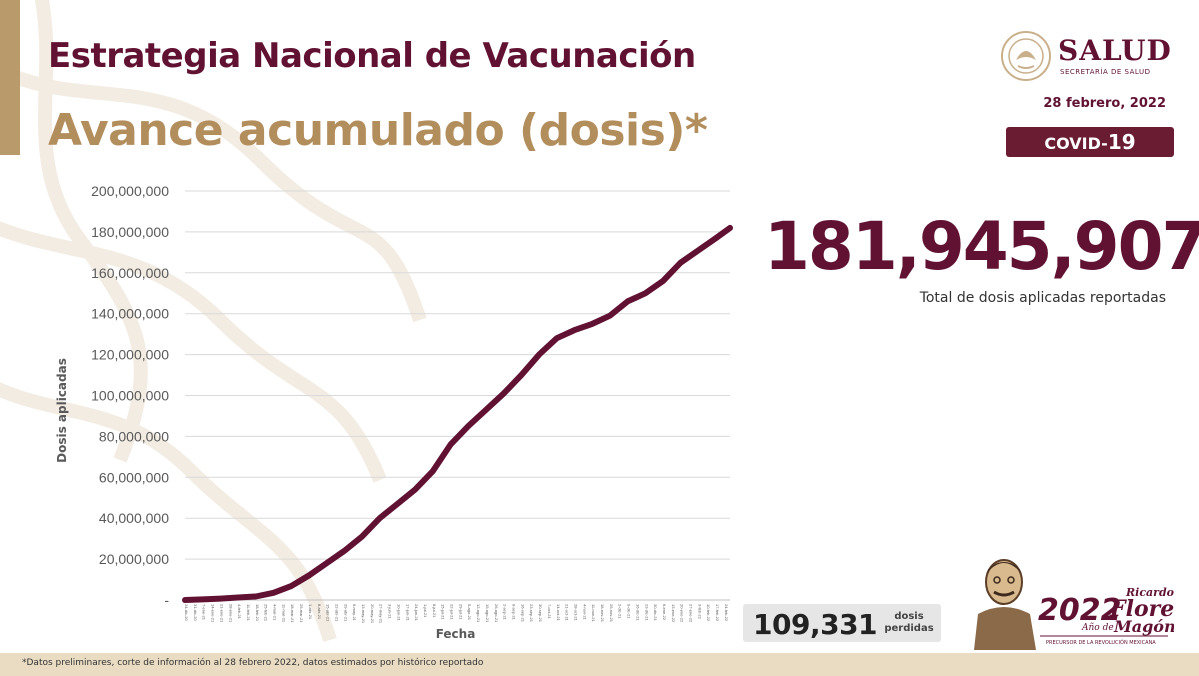 This screenshot has height=676, width=1199. I want to click on x-tick-label: 25-feb-21, so click(266, 613).